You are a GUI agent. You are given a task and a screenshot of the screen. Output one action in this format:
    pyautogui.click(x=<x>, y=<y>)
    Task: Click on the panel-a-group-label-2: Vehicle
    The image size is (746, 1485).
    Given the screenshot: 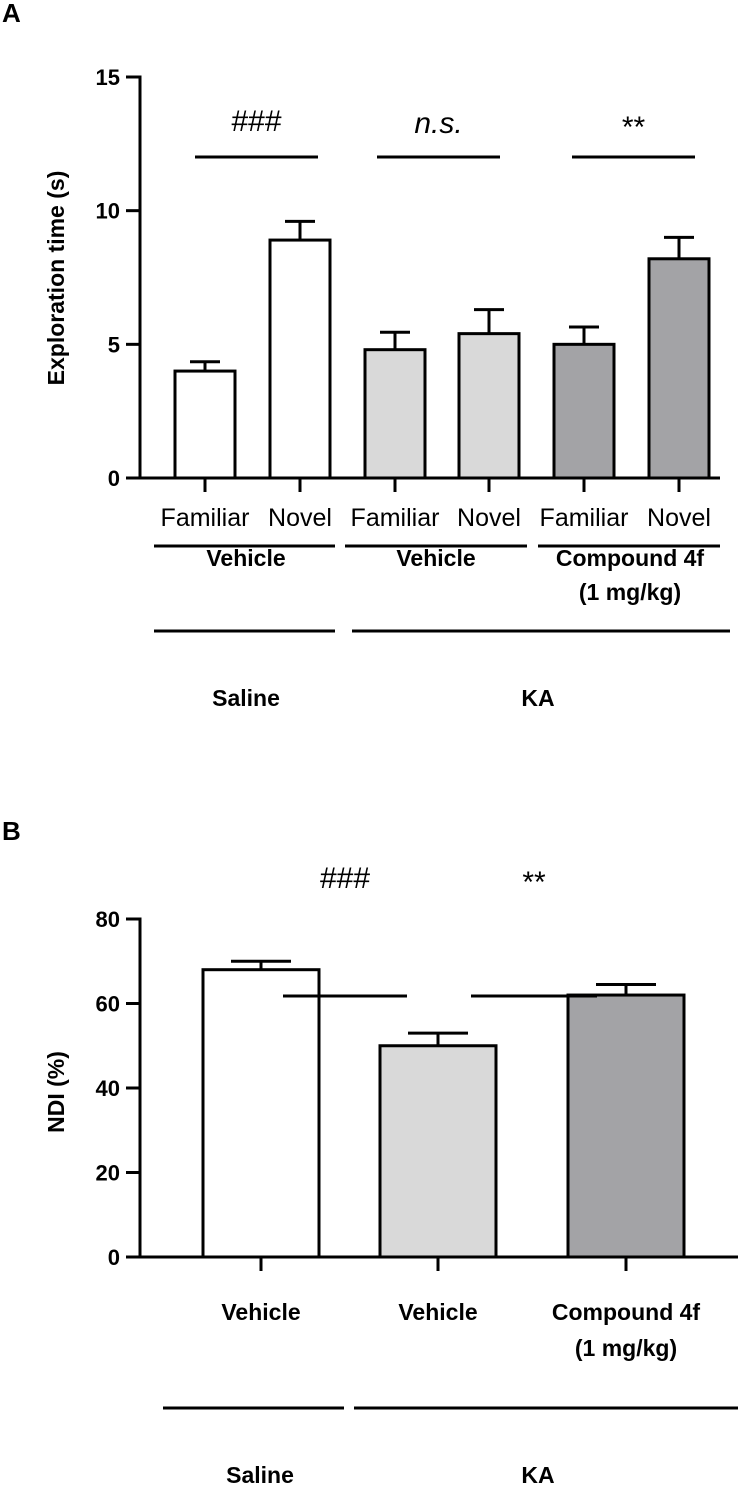 What is the action you would take?
    pyautogui.click(x=435, y=558)
    